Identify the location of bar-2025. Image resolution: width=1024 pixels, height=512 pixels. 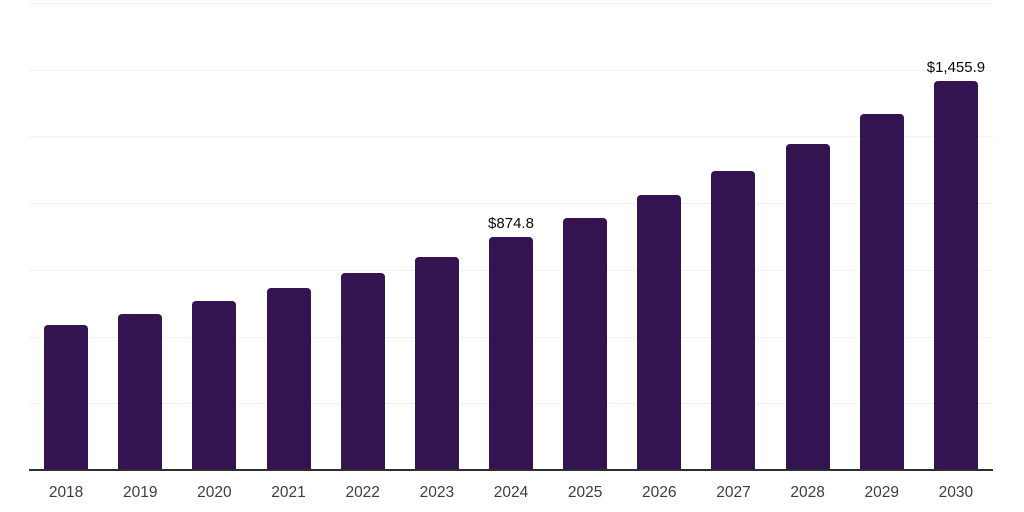
(585, 343).